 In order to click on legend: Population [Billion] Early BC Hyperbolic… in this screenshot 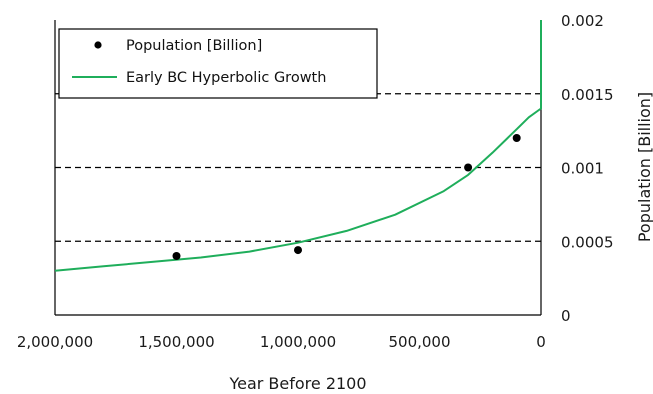, I will do `click(218, 63)`.